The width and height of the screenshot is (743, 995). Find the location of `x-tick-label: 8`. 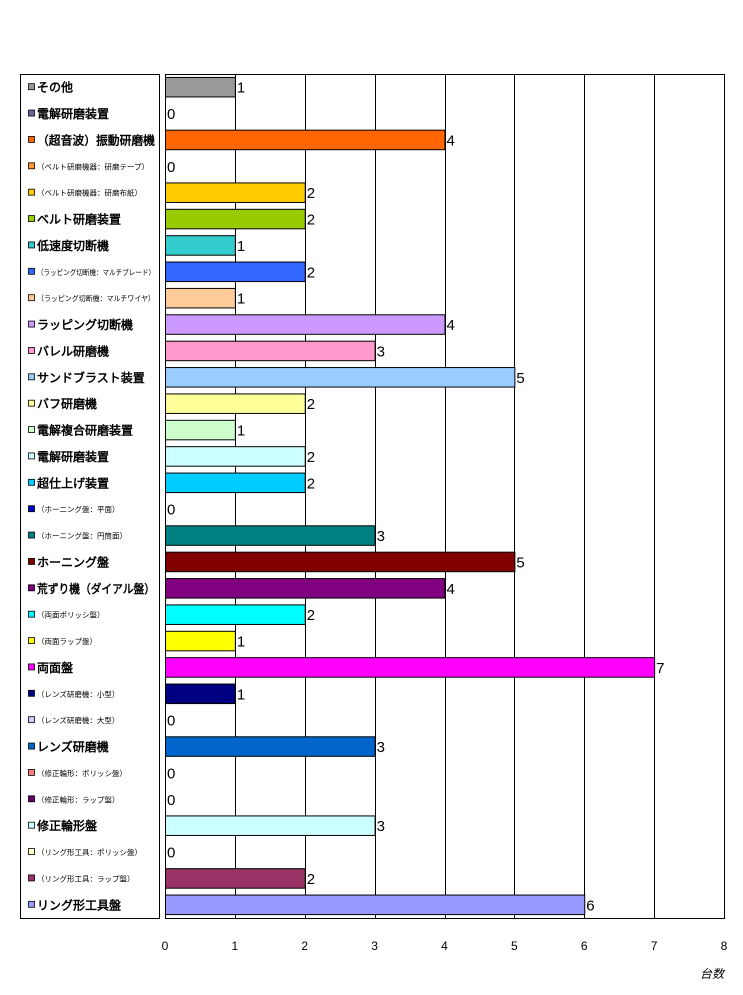

x-tick-label: 8 is located at coordinates (724, 946).